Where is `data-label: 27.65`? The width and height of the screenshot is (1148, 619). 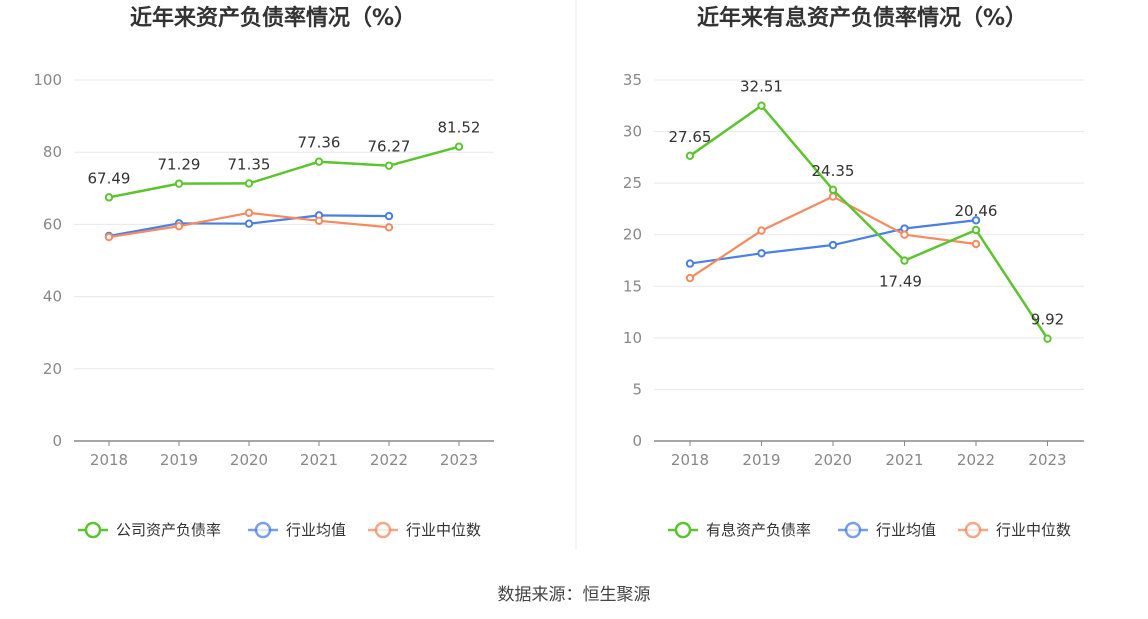
data-label: 27.65 is located at coordinates (690, 137).